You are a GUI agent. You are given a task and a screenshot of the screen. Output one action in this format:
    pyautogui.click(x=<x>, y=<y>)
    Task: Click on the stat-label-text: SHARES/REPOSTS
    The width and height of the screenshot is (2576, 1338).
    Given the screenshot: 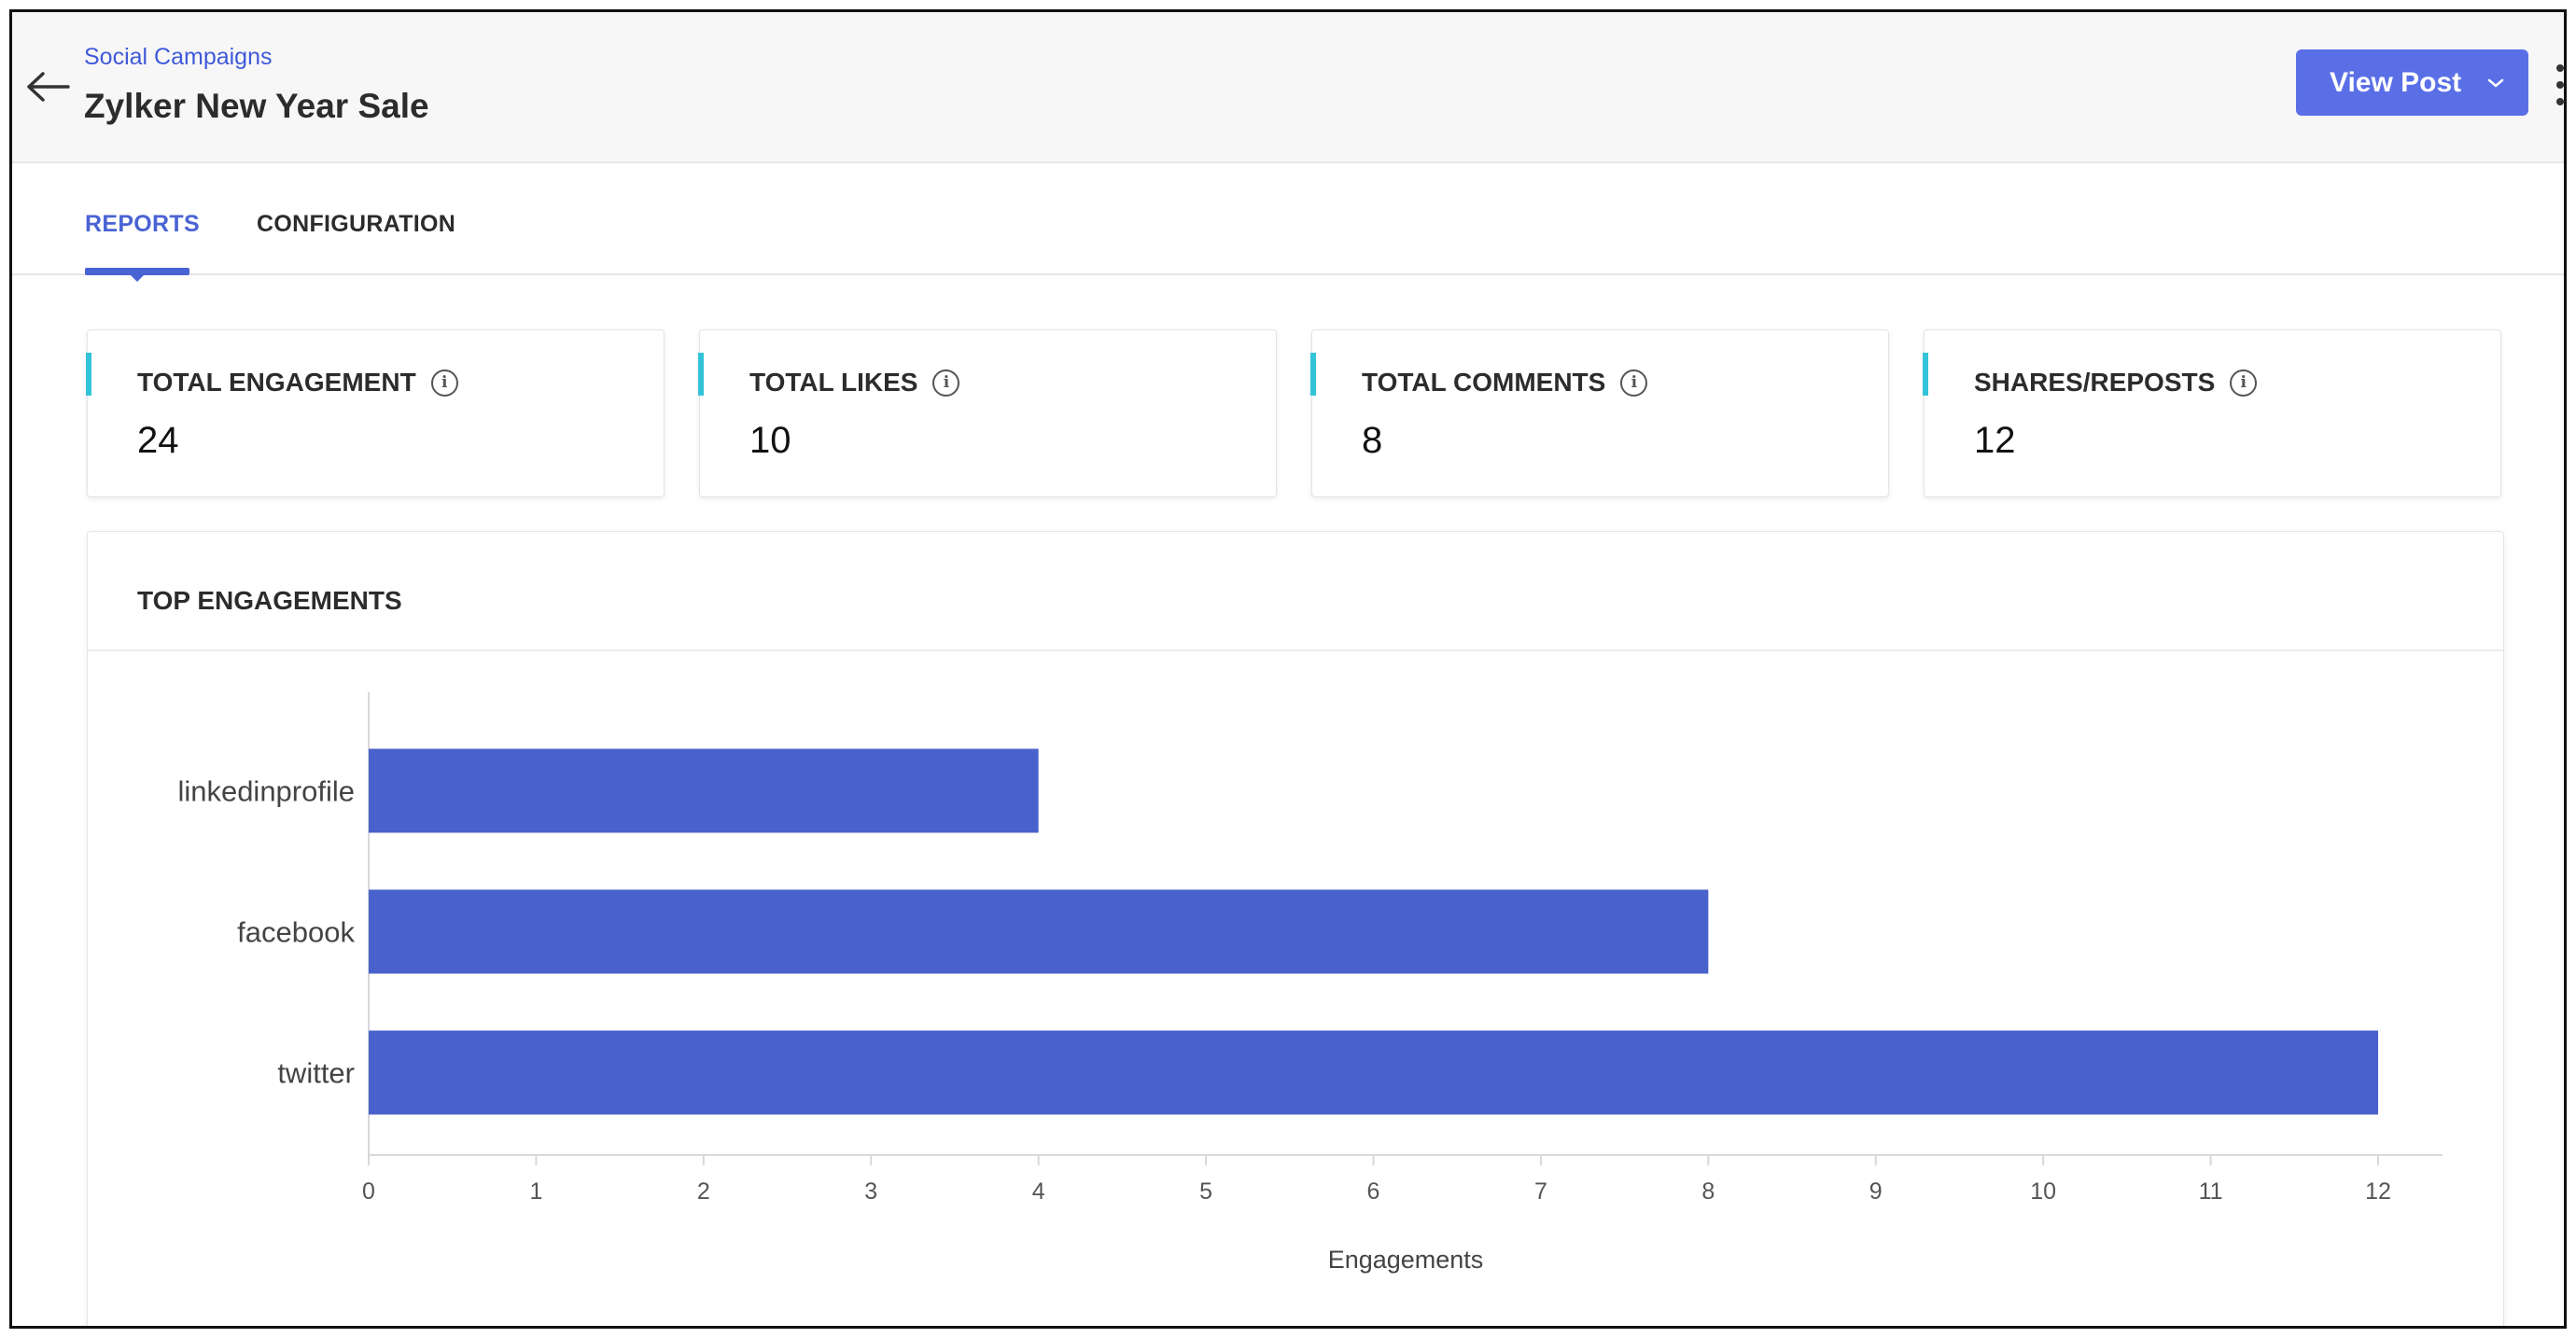 What is the action you would take?
    pyautogui.click(x=2095, y=383)
    